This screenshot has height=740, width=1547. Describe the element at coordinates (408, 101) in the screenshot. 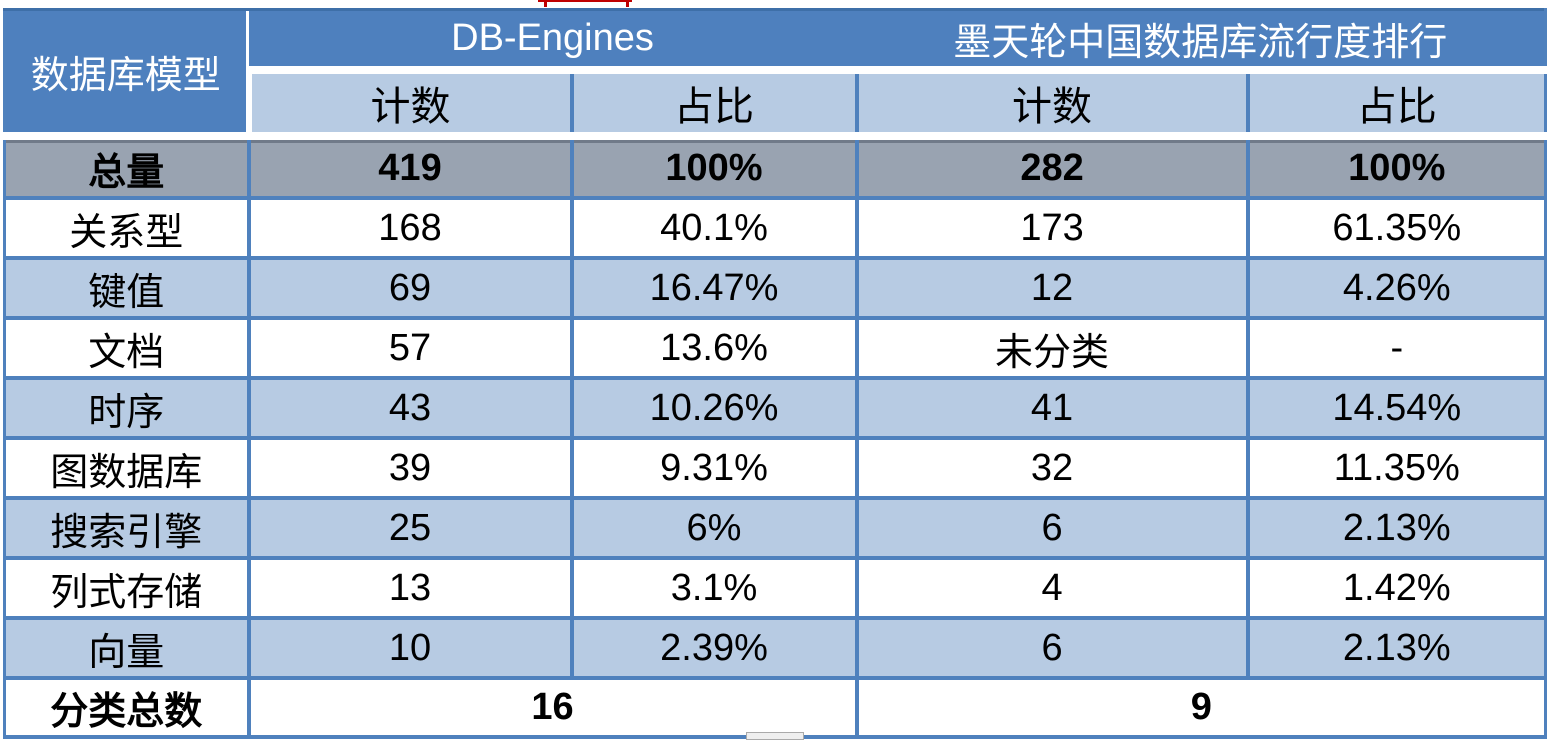

I see `subheader-dbengines-count: 计数` at that location.